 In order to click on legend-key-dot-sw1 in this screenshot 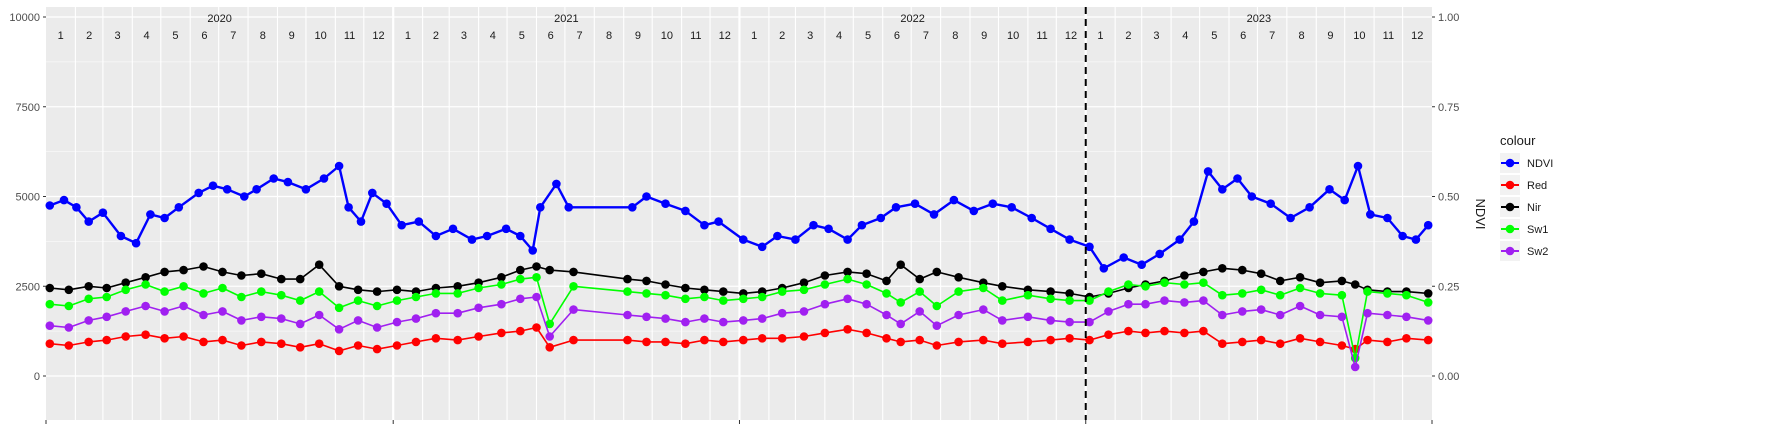, I will do `click(1510, 229)`.